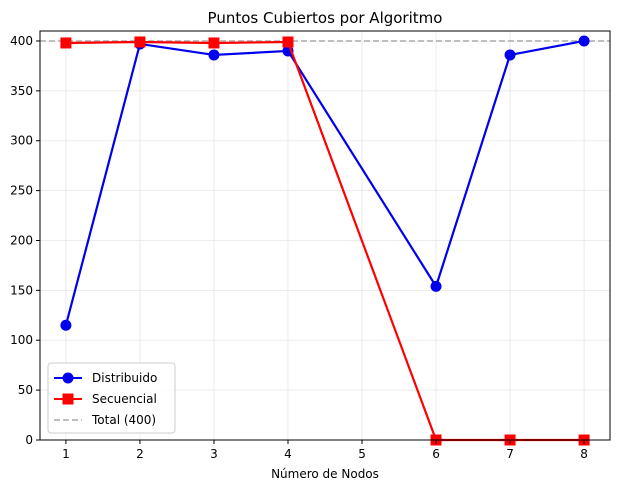 This screenshot has width=619, height=482. I want to click on x-tick-label: 7, so click(510, 454).